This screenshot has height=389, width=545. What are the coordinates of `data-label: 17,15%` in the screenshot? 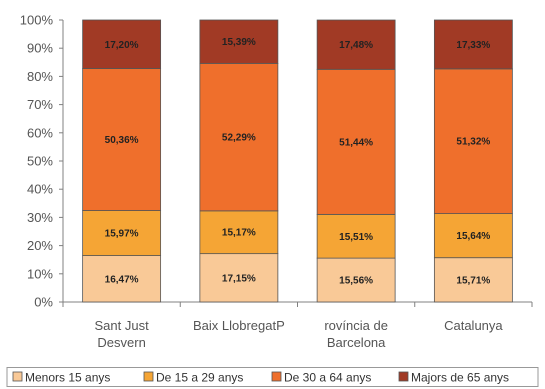 It's located at (239, 278).